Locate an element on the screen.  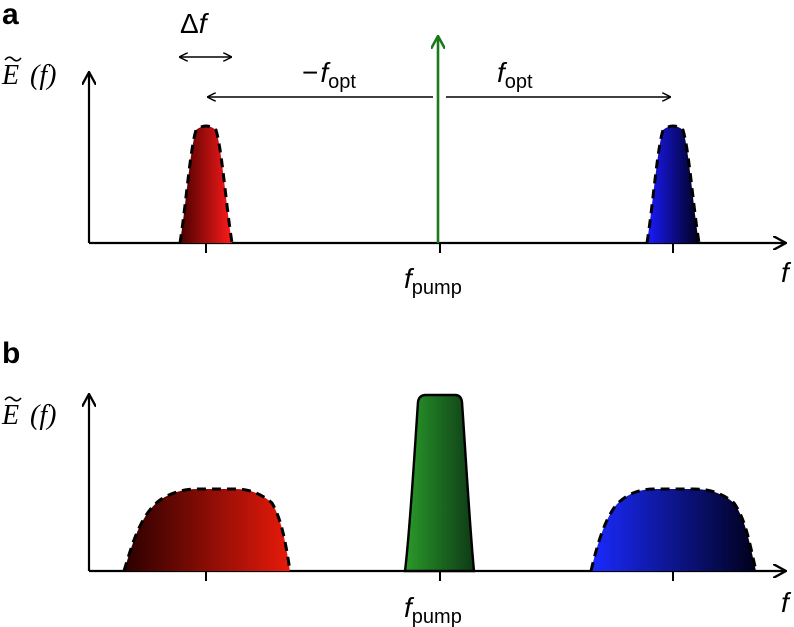
minus-fopt-sub: opt is located at coordinates (342, 82).